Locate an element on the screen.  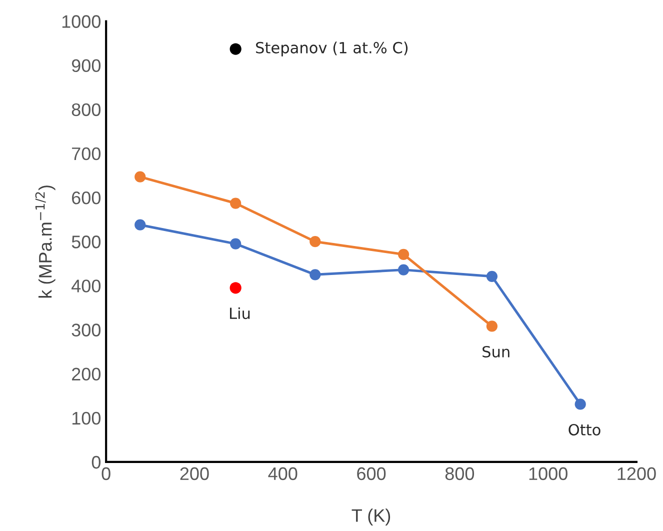
x-tick-label: 0 is located at coordinates (106, 473).